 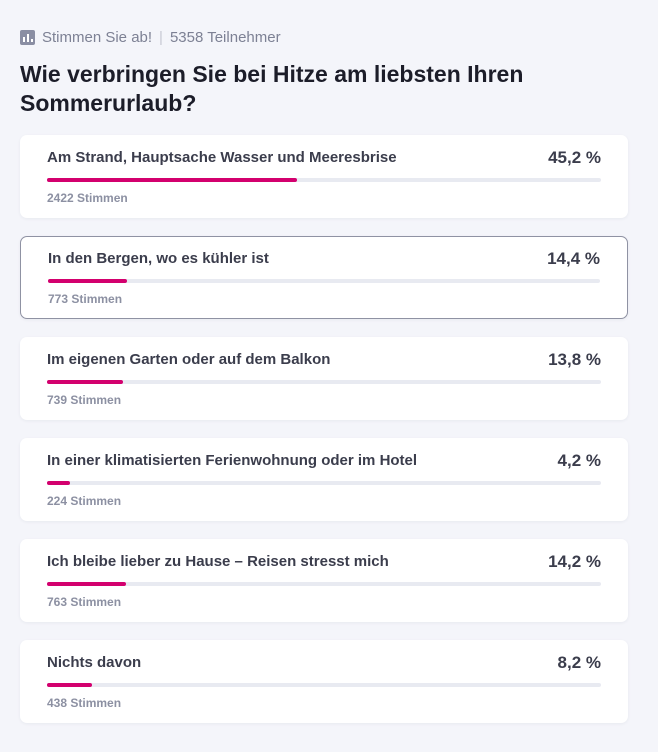 What do you see at coordinates (87, 198) in the screenshot?
I see `option-votes: 2422 Stimmen` at bounding box center [87, 198].